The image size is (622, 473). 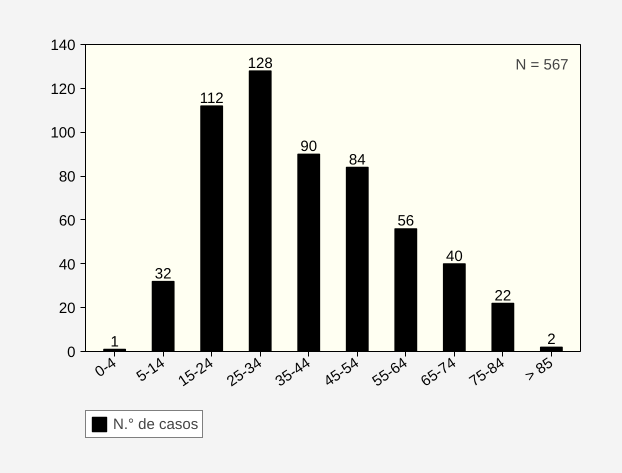 I want to click on y-tick-label: 20, so click(x=67, y=309).